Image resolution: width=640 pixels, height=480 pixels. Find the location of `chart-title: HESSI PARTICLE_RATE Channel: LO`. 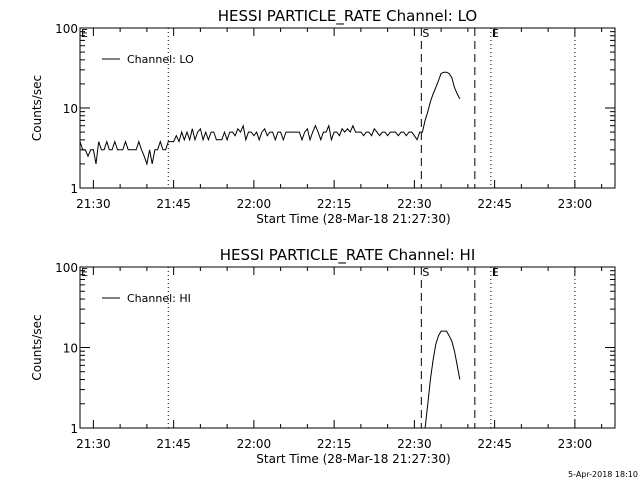

chart-title: HESSI PARTICLE_RATE Channel: LO is located at coordinates (347, 16).